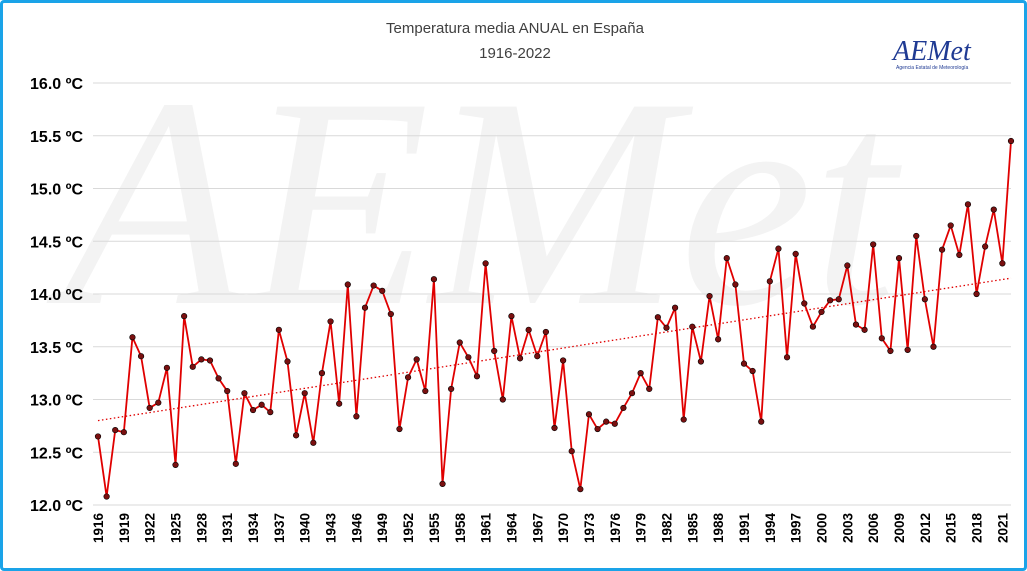 This screenshot has width=1027, height=571. What do you see at coordinates (56, 242) in the screenshot?
I see `y-tick-label: 14.5 ºC` at bounding box center [56, 242].